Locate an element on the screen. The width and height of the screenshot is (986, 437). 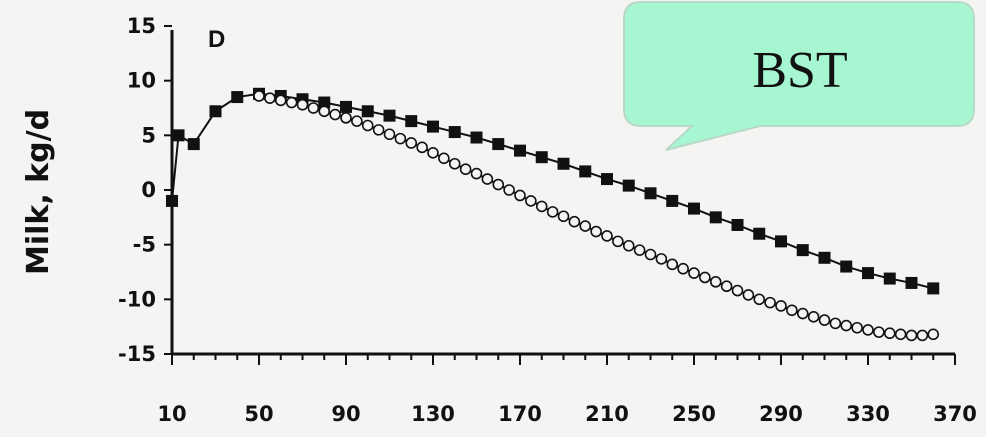
y-tick-label: -10 is located at coordinates (137, 299).